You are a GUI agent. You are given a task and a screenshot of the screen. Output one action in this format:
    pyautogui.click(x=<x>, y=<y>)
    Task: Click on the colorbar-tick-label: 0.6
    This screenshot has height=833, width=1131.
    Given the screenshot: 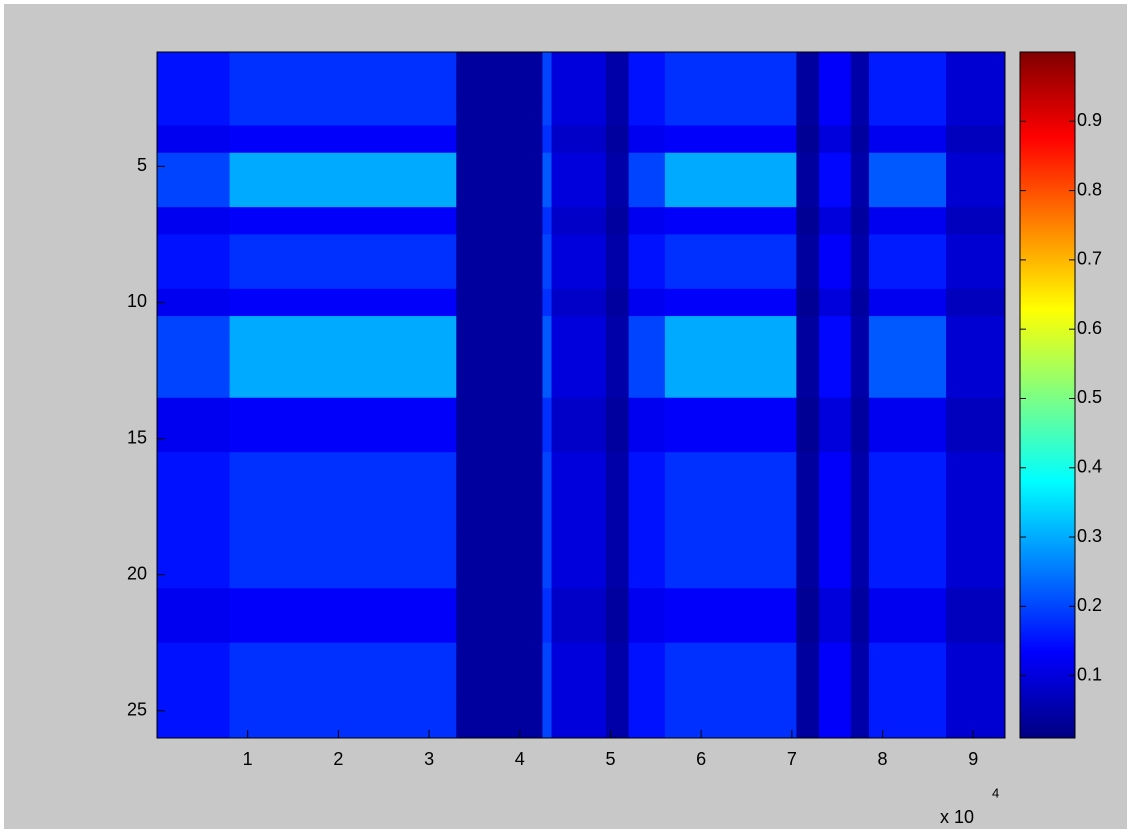 What is the action you would take?
    pyautogui.click(x=1089, y=328)
    